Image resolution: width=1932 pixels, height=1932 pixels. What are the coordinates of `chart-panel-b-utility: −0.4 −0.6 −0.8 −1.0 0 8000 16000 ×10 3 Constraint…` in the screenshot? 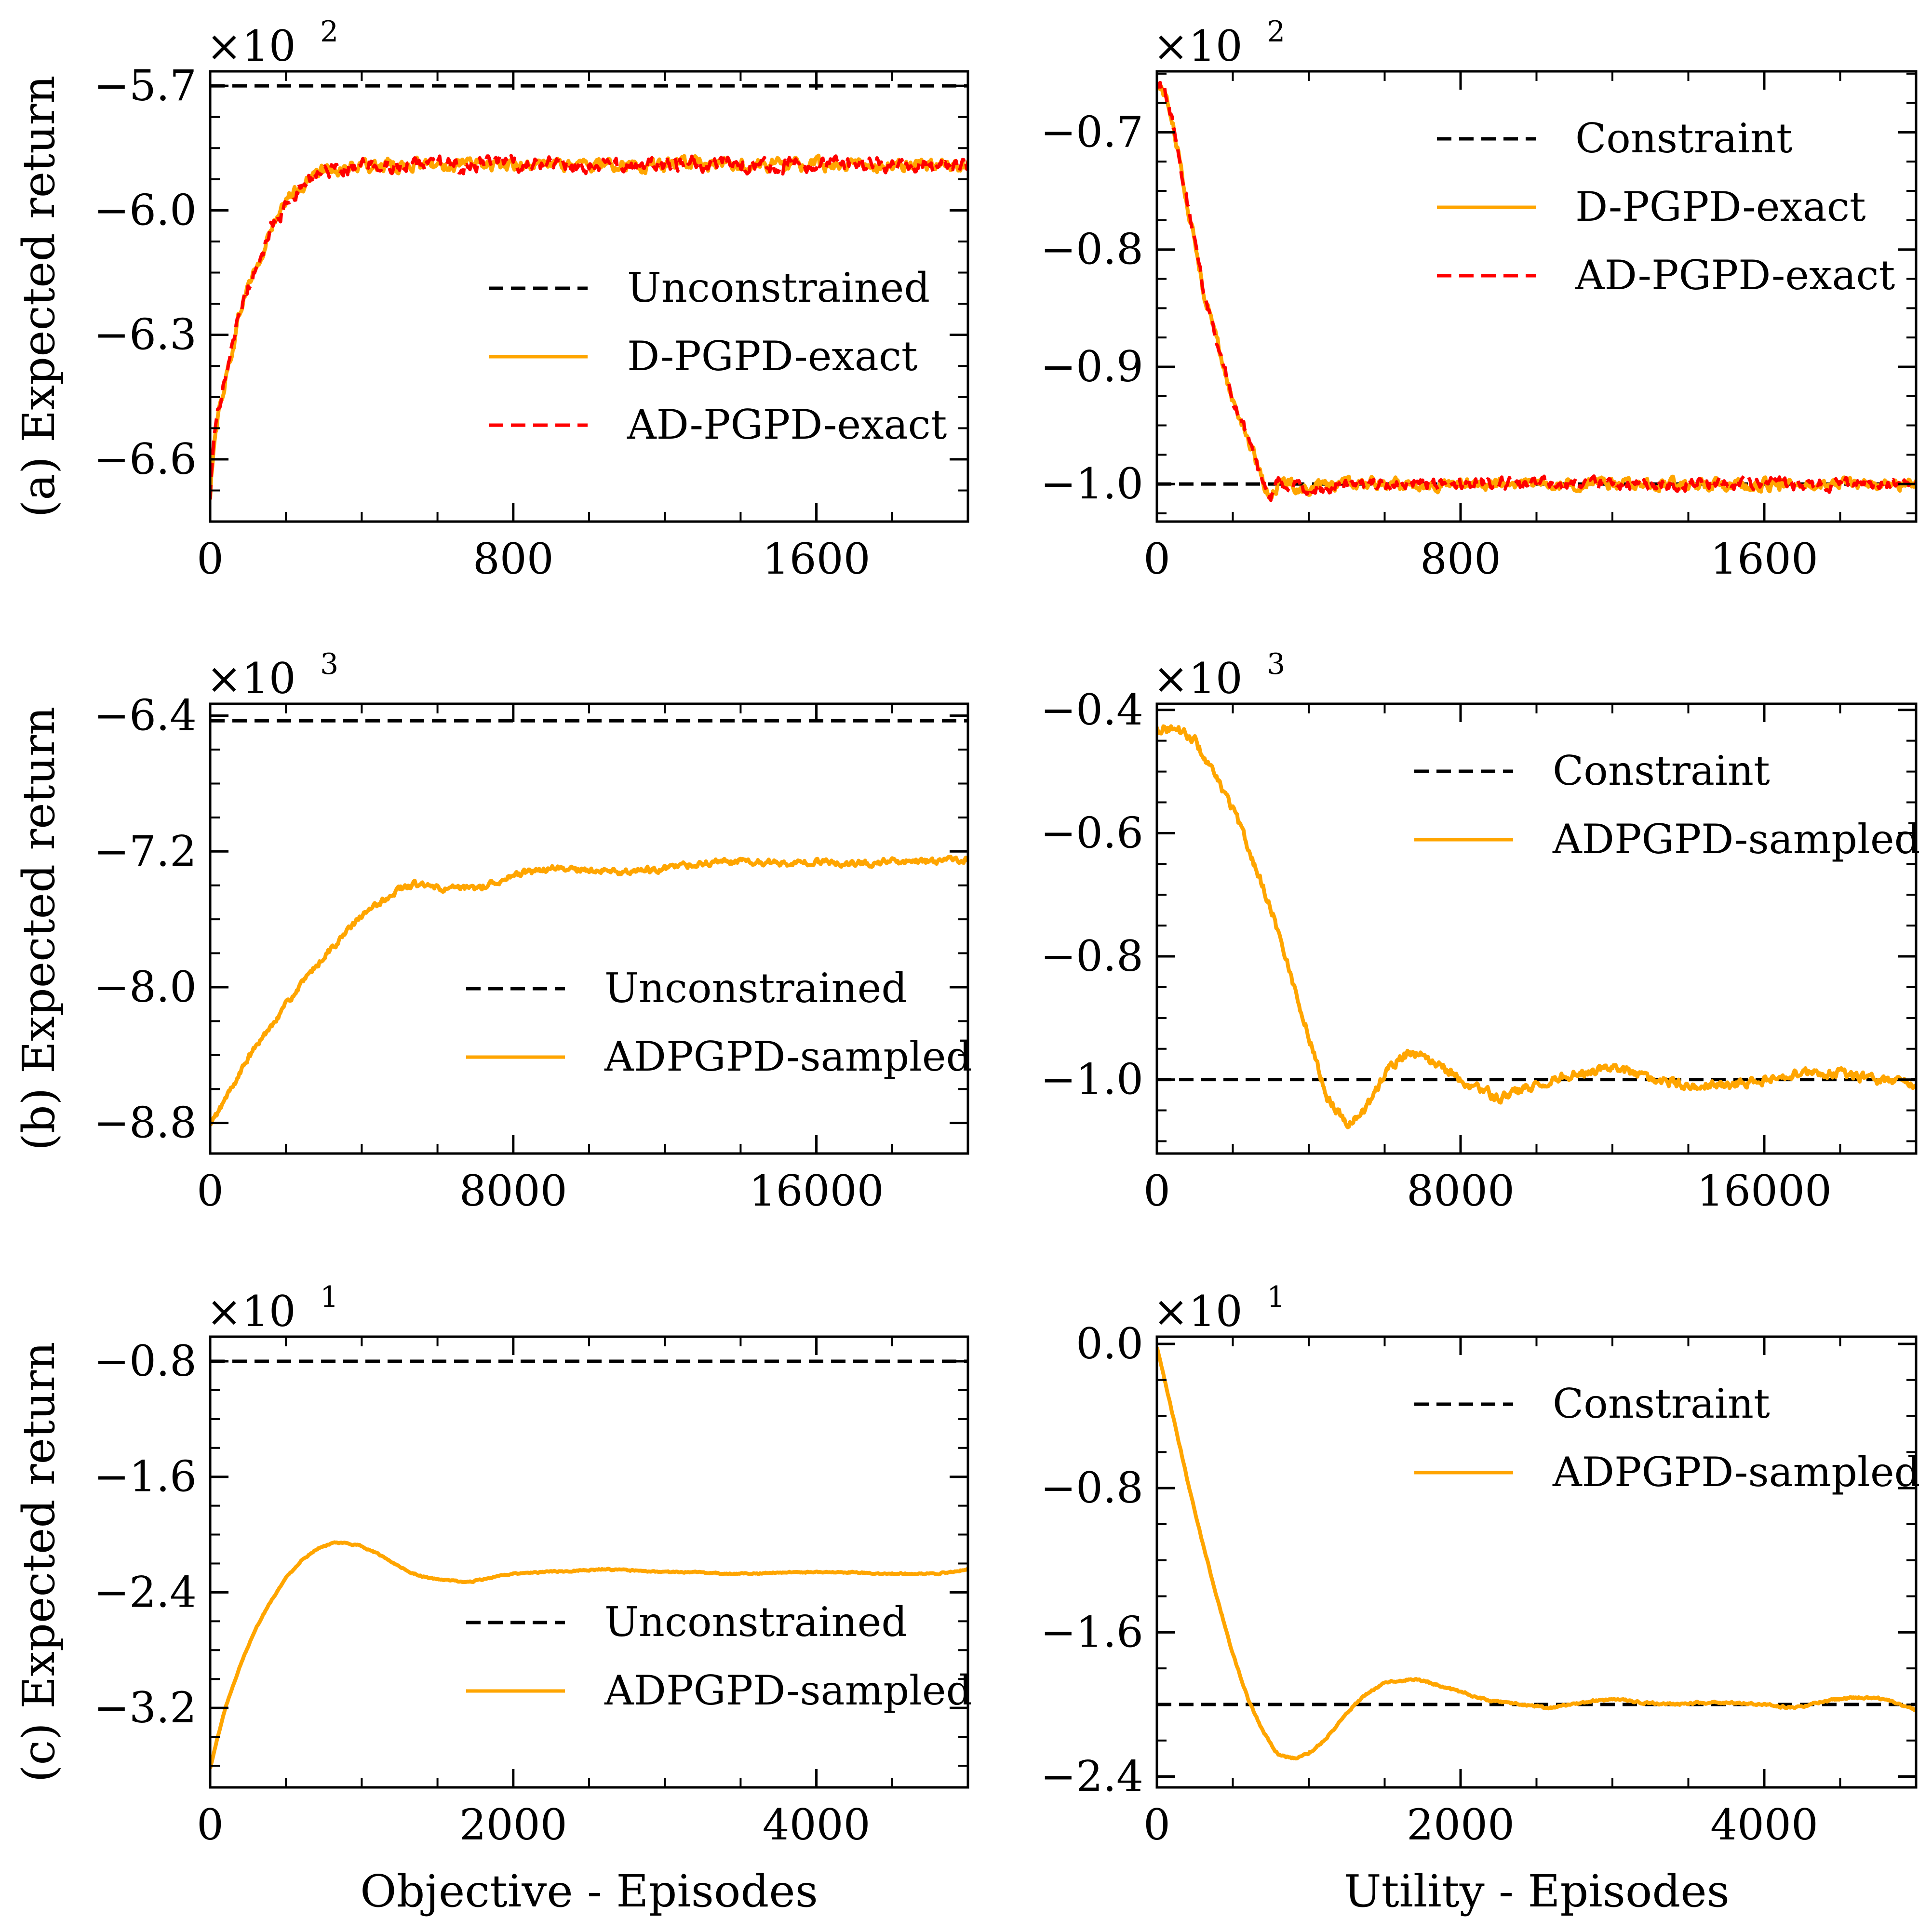 It's located at (1480, 932).